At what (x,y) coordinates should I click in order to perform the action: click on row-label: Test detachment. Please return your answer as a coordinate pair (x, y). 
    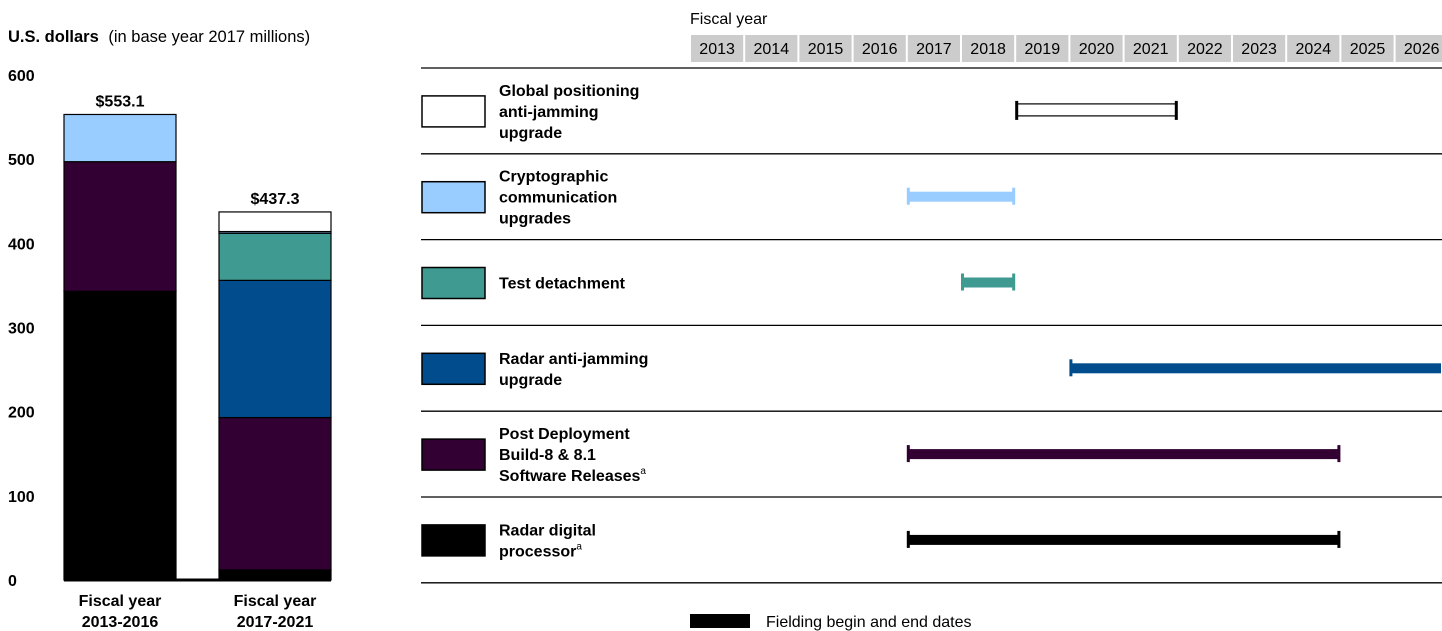
    Looking at the image, I should click on (562, 284).